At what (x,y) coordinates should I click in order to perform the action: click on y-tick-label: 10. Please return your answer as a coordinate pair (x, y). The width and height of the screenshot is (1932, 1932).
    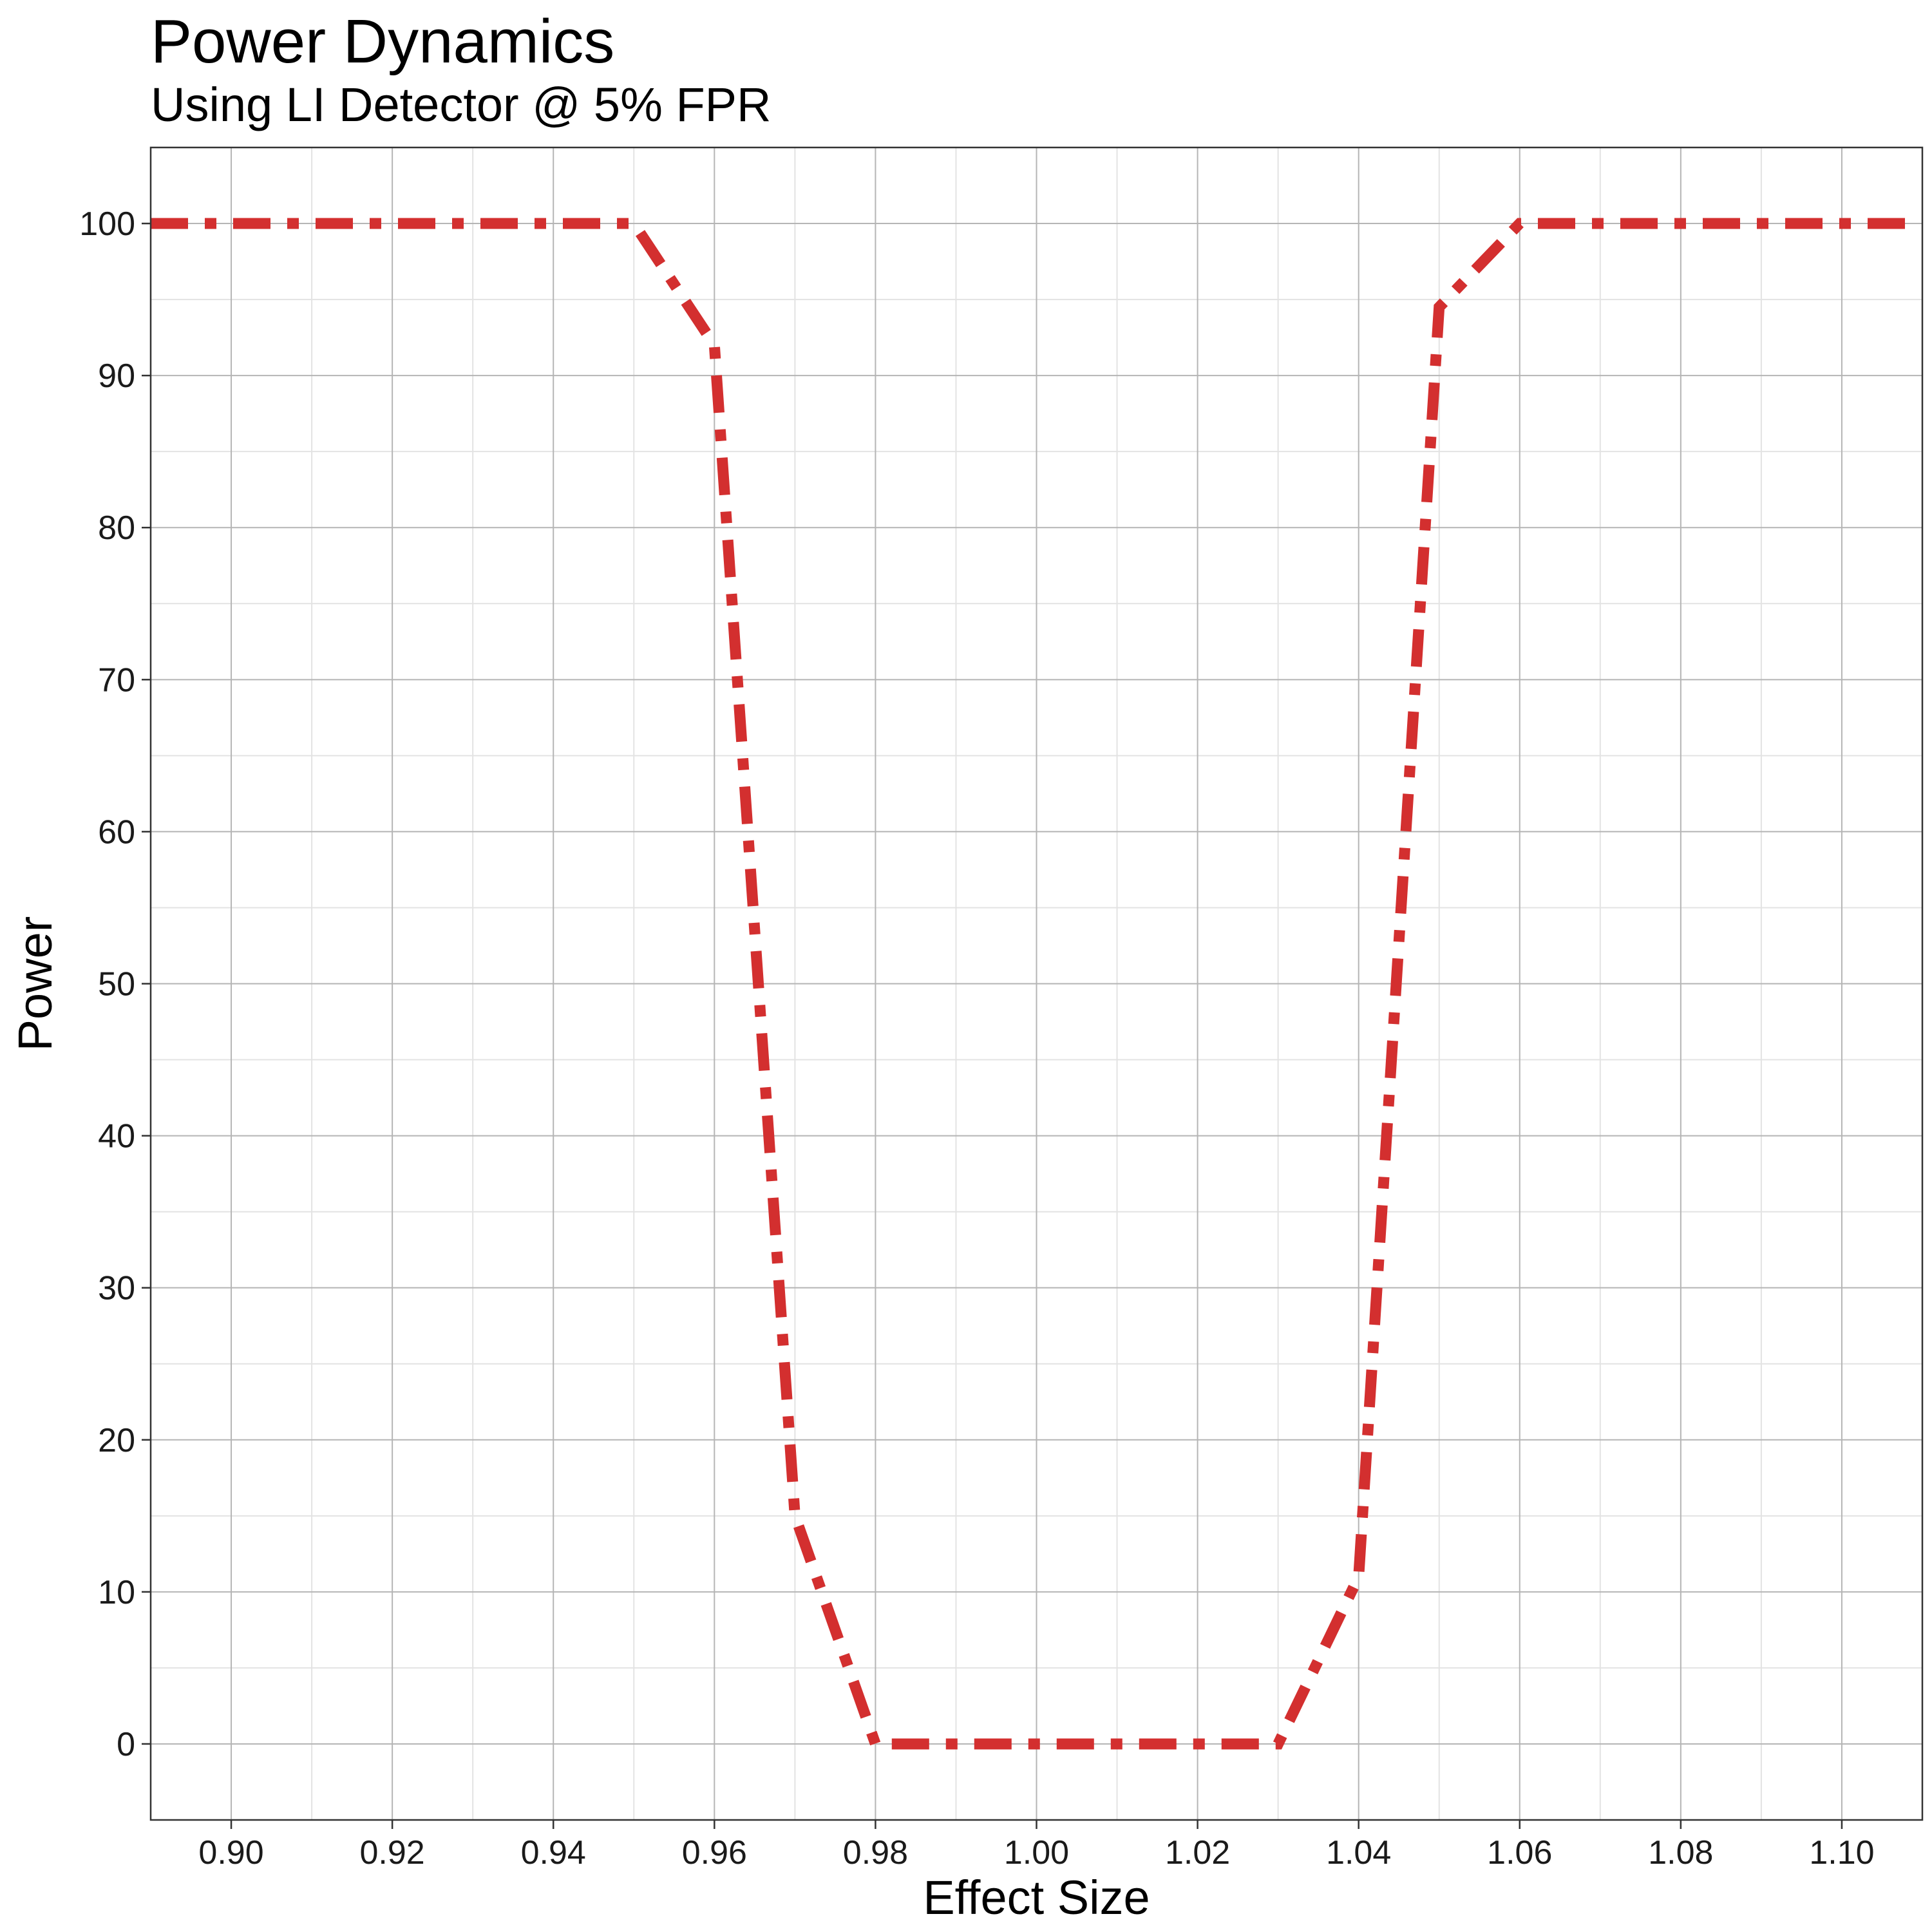
    Looking at the image, I should click on (116, 1593).